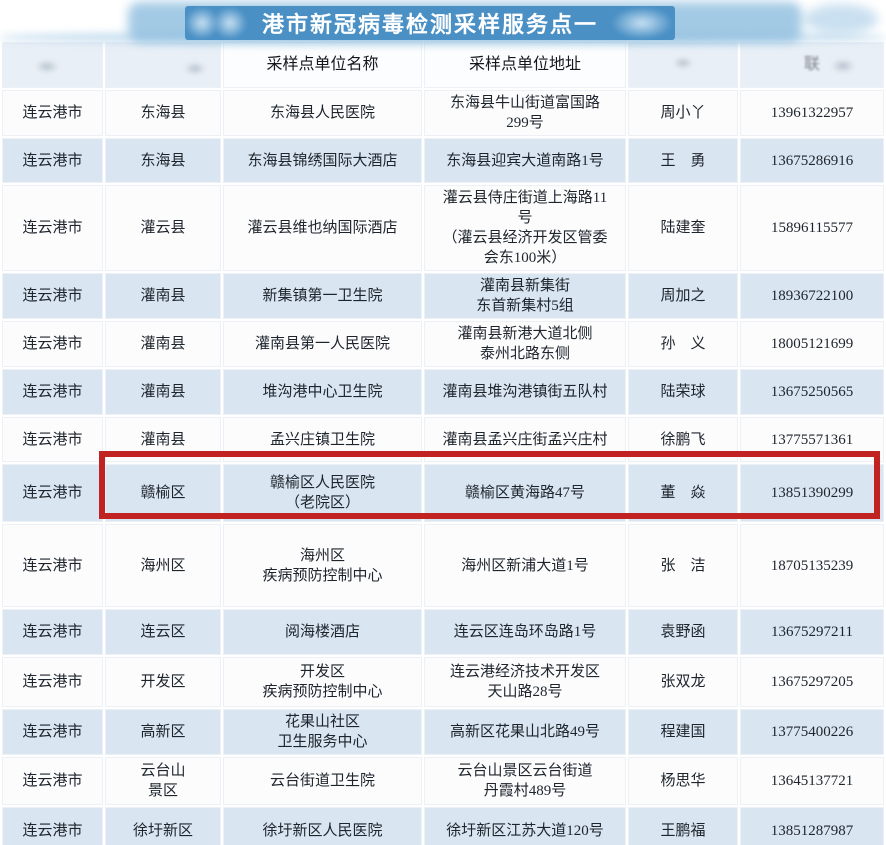 Image resolution: width=886 pixels, height=845 pixels. What do you see at coordinates (163, 826) in the screenshot?
I see `cell-district: 徐圩新区` at bounding box center [163, 826].